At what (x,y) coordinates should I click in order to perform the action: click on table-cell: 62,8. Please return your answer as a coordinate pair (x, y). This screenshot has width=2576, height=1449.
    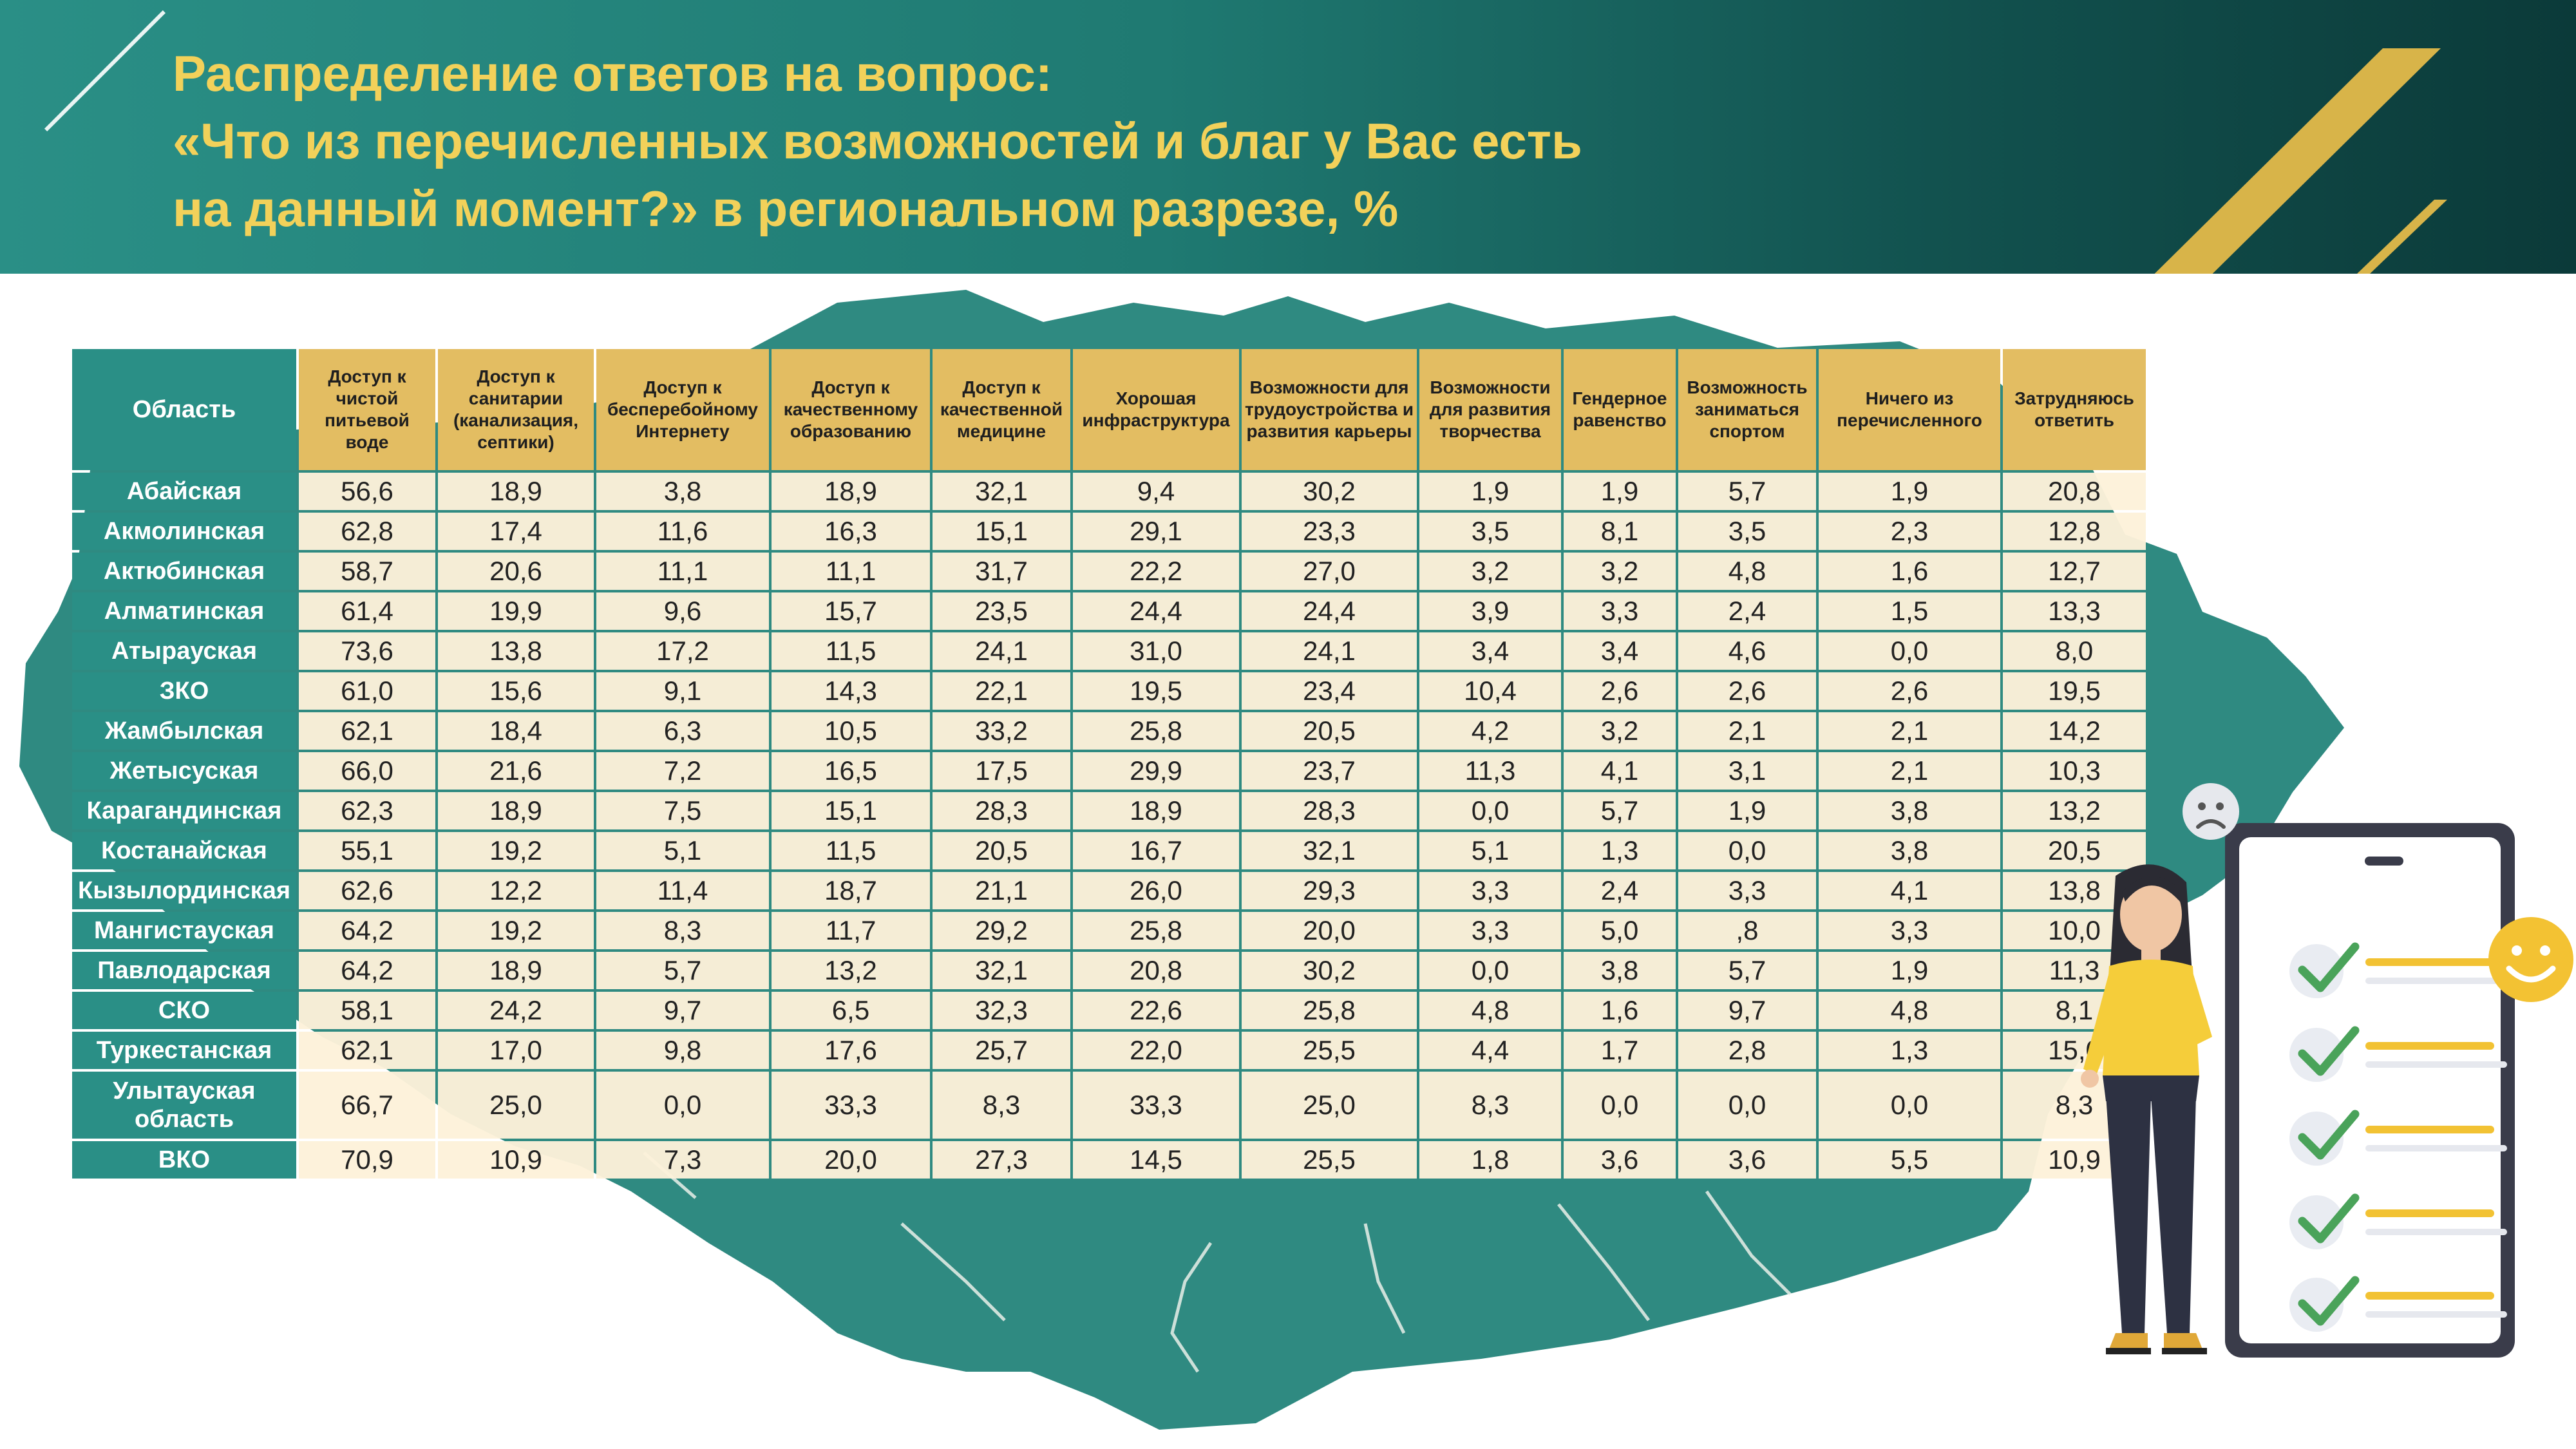
    Looking at the image, I should click on (367, 531).